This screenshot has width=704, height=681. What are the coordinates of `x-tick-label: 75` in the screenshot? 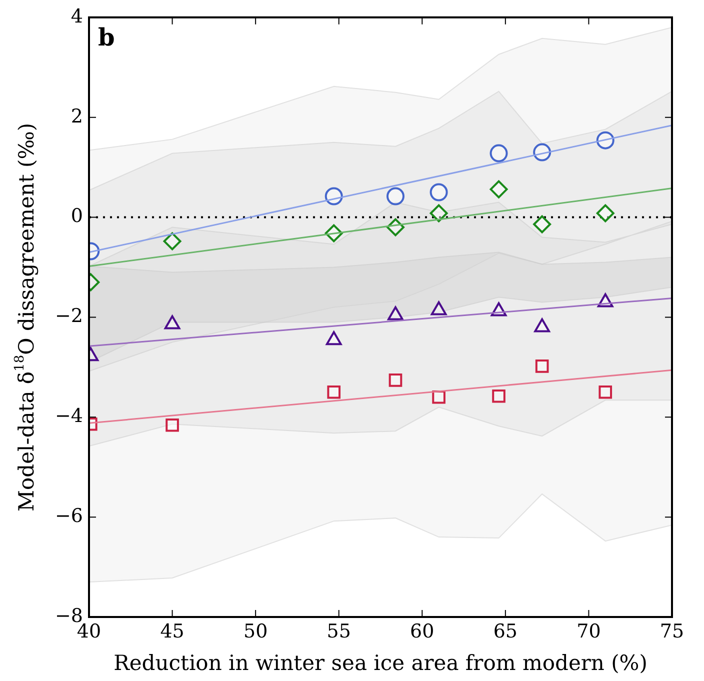 It's located at (672, 631).